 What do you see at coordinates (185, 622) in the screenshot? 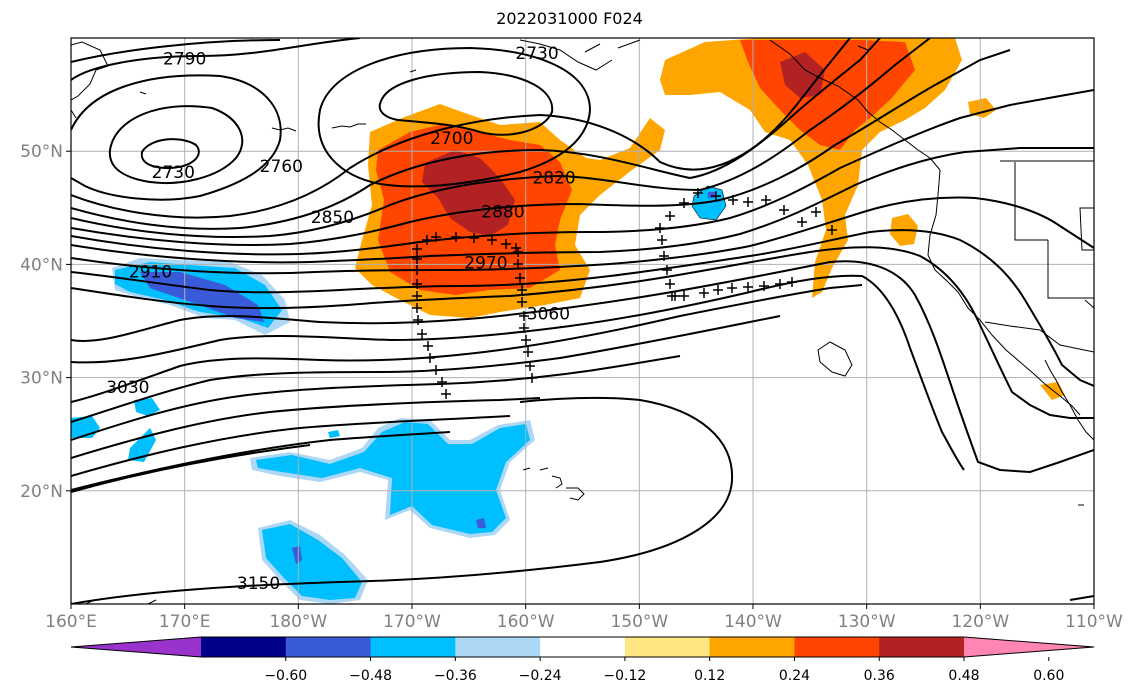
I see `x-tick-label: 170°E` at bounding box center [185, 622].